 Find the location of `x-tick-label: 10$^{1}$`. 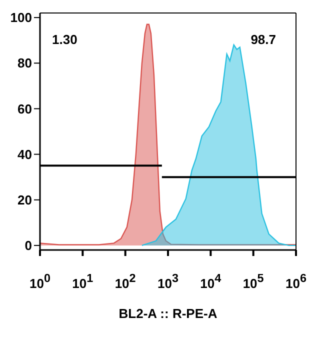

x-tick-label: 10$^{1}$ is located at coordinates (83, 281).